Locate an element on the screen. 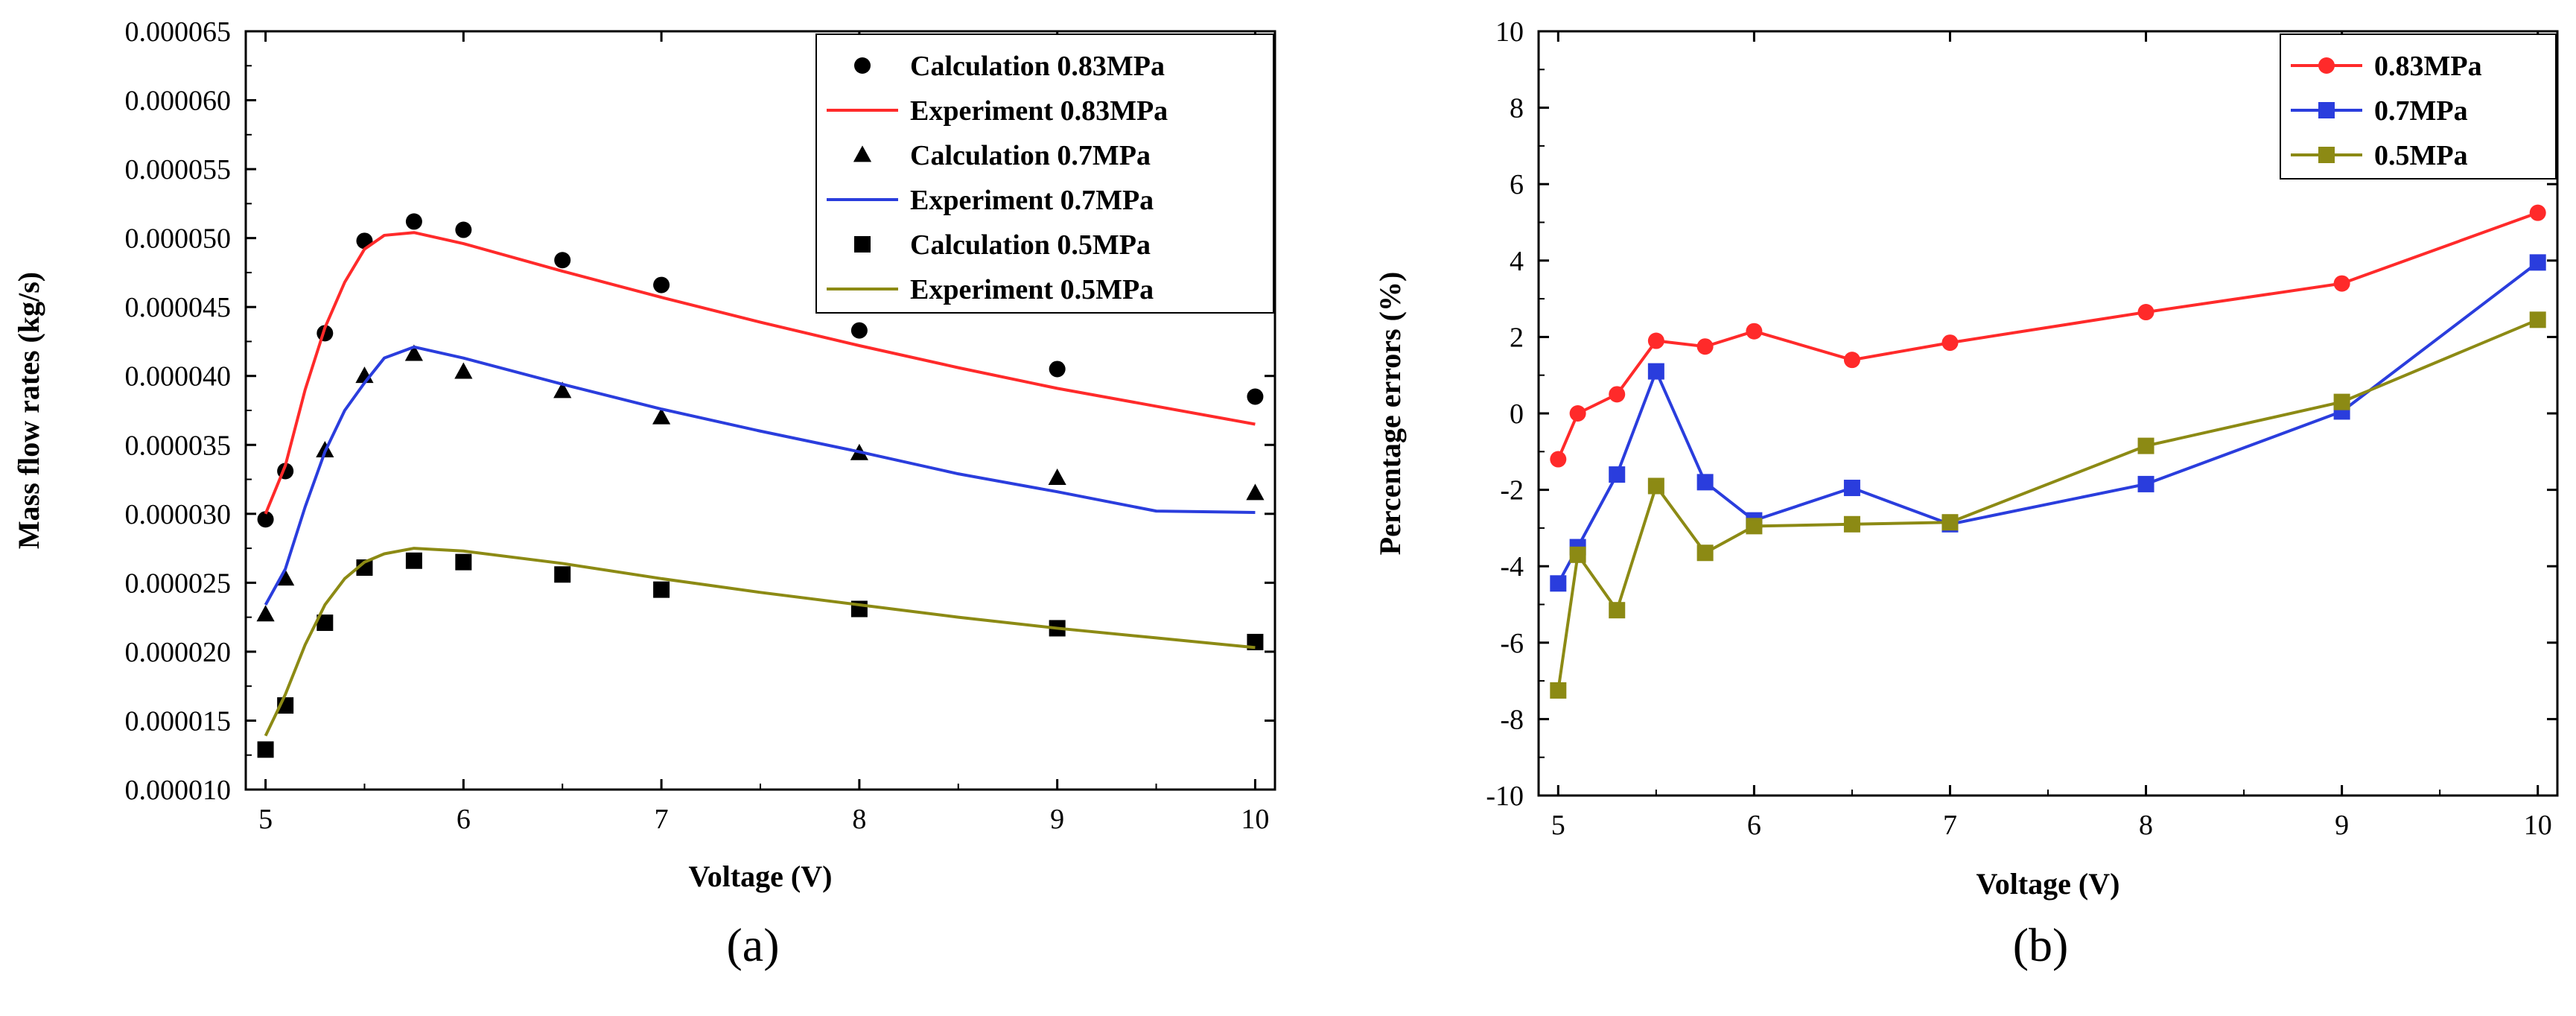 The width and height of the screenshot is (2576, 1016). legend-label: 0.5MPa is located at coordinates (2421, 155).